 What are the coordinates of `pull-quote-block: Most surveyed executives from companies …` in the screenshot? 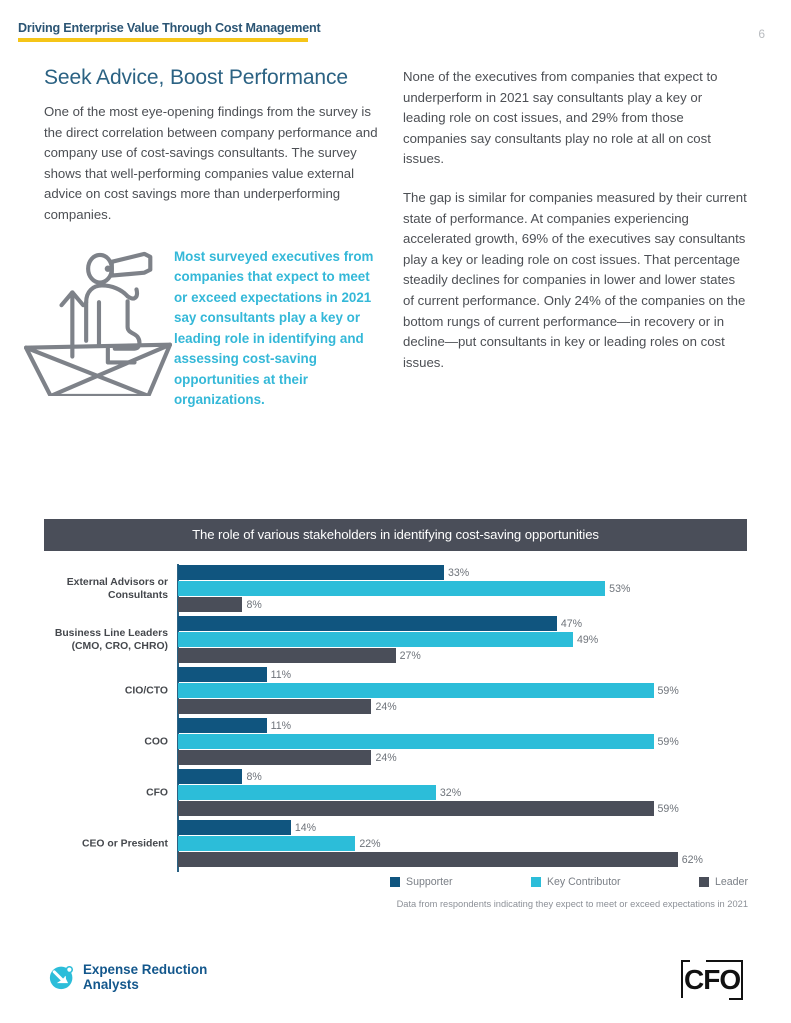 It's located at (204, 327).